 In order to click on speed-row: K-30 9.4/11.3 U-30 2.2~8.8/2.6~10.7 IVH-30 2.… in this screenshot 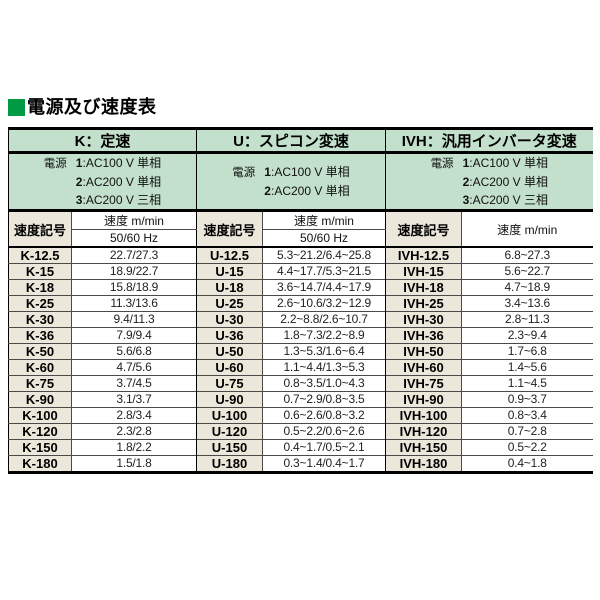, I will do `click(300, 319)`.